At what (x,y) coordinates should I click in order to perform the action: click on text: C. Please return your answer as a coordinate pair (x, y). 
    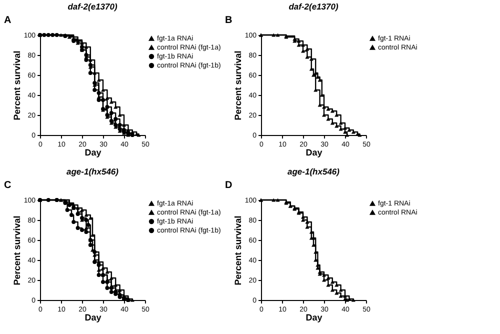
    Looking at the image, I should click on (8, 185).